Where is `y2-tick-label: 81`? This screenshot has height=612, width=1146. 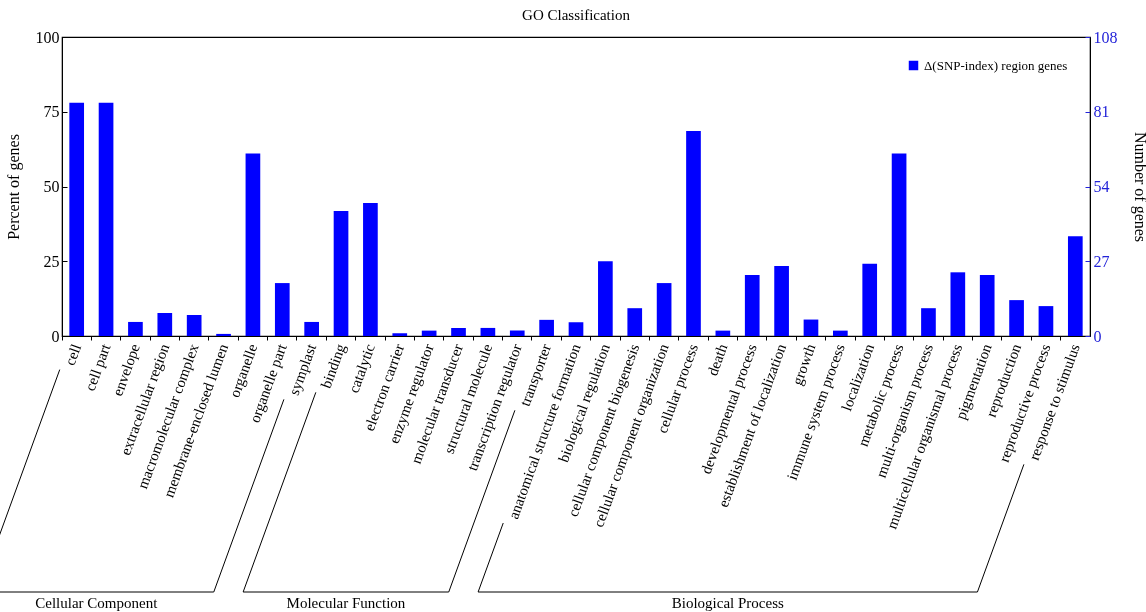
y2-tick-label: 81 is located at coordinates (1101, 112).